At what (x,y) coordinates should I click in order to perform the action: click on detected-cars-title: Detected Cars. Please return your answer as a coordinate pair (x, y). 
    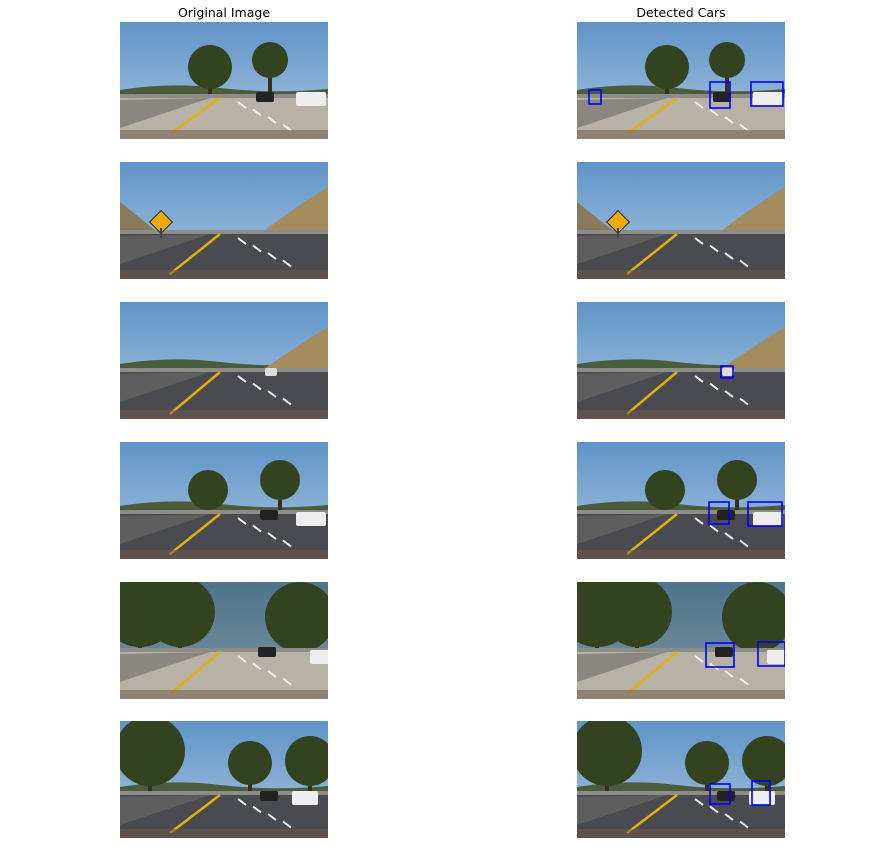
    Looking at the image, I should click on (681, 12).